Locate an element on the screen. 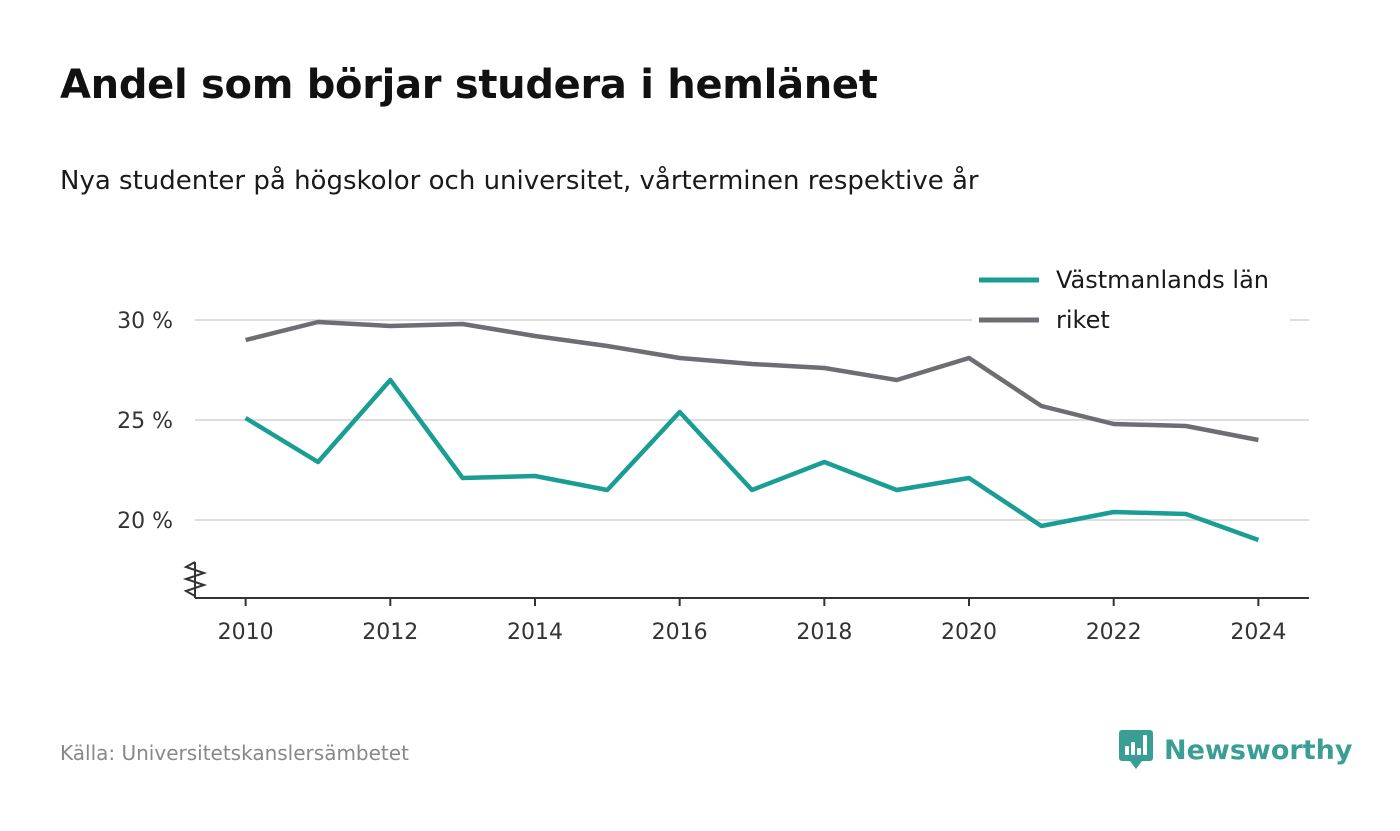 This screenshot has height=831, width=1400. y-axis-ticks: 20 % 25 % 30 % is located at coordinates (145, 421).